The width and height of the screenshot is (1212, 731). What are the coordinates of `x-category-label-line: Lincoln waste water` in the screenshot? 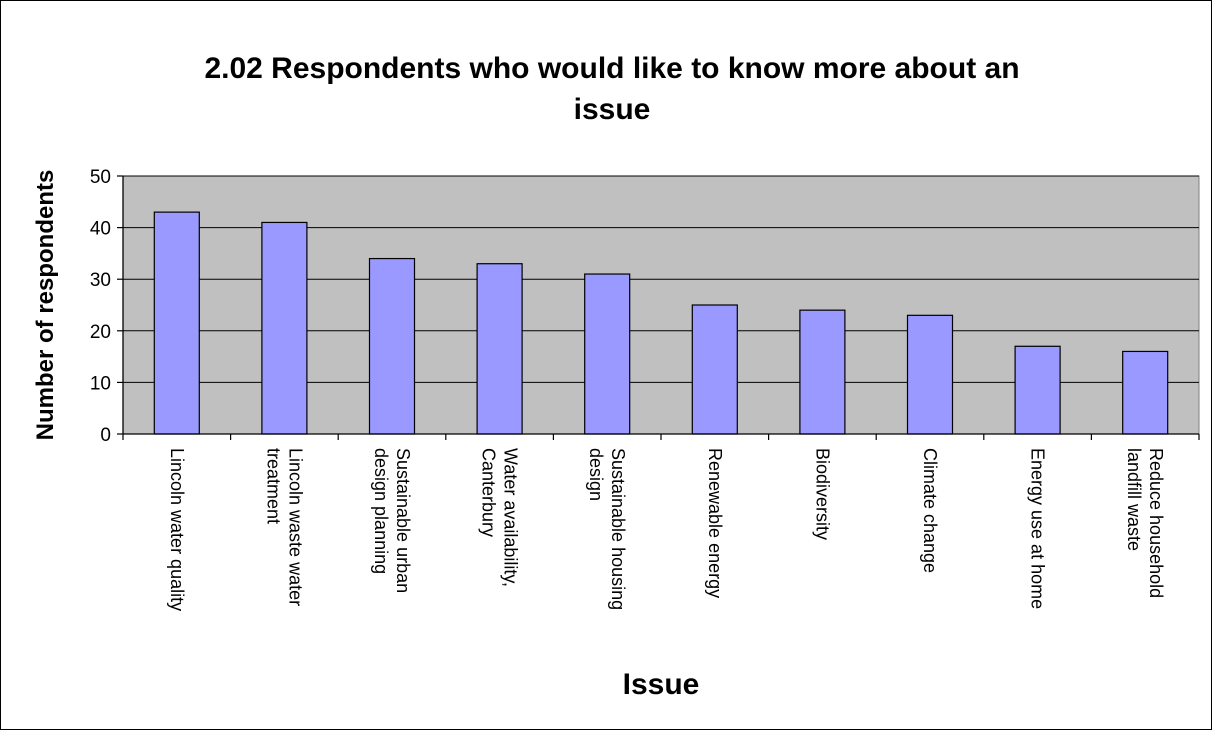 It's located at (295, 527).